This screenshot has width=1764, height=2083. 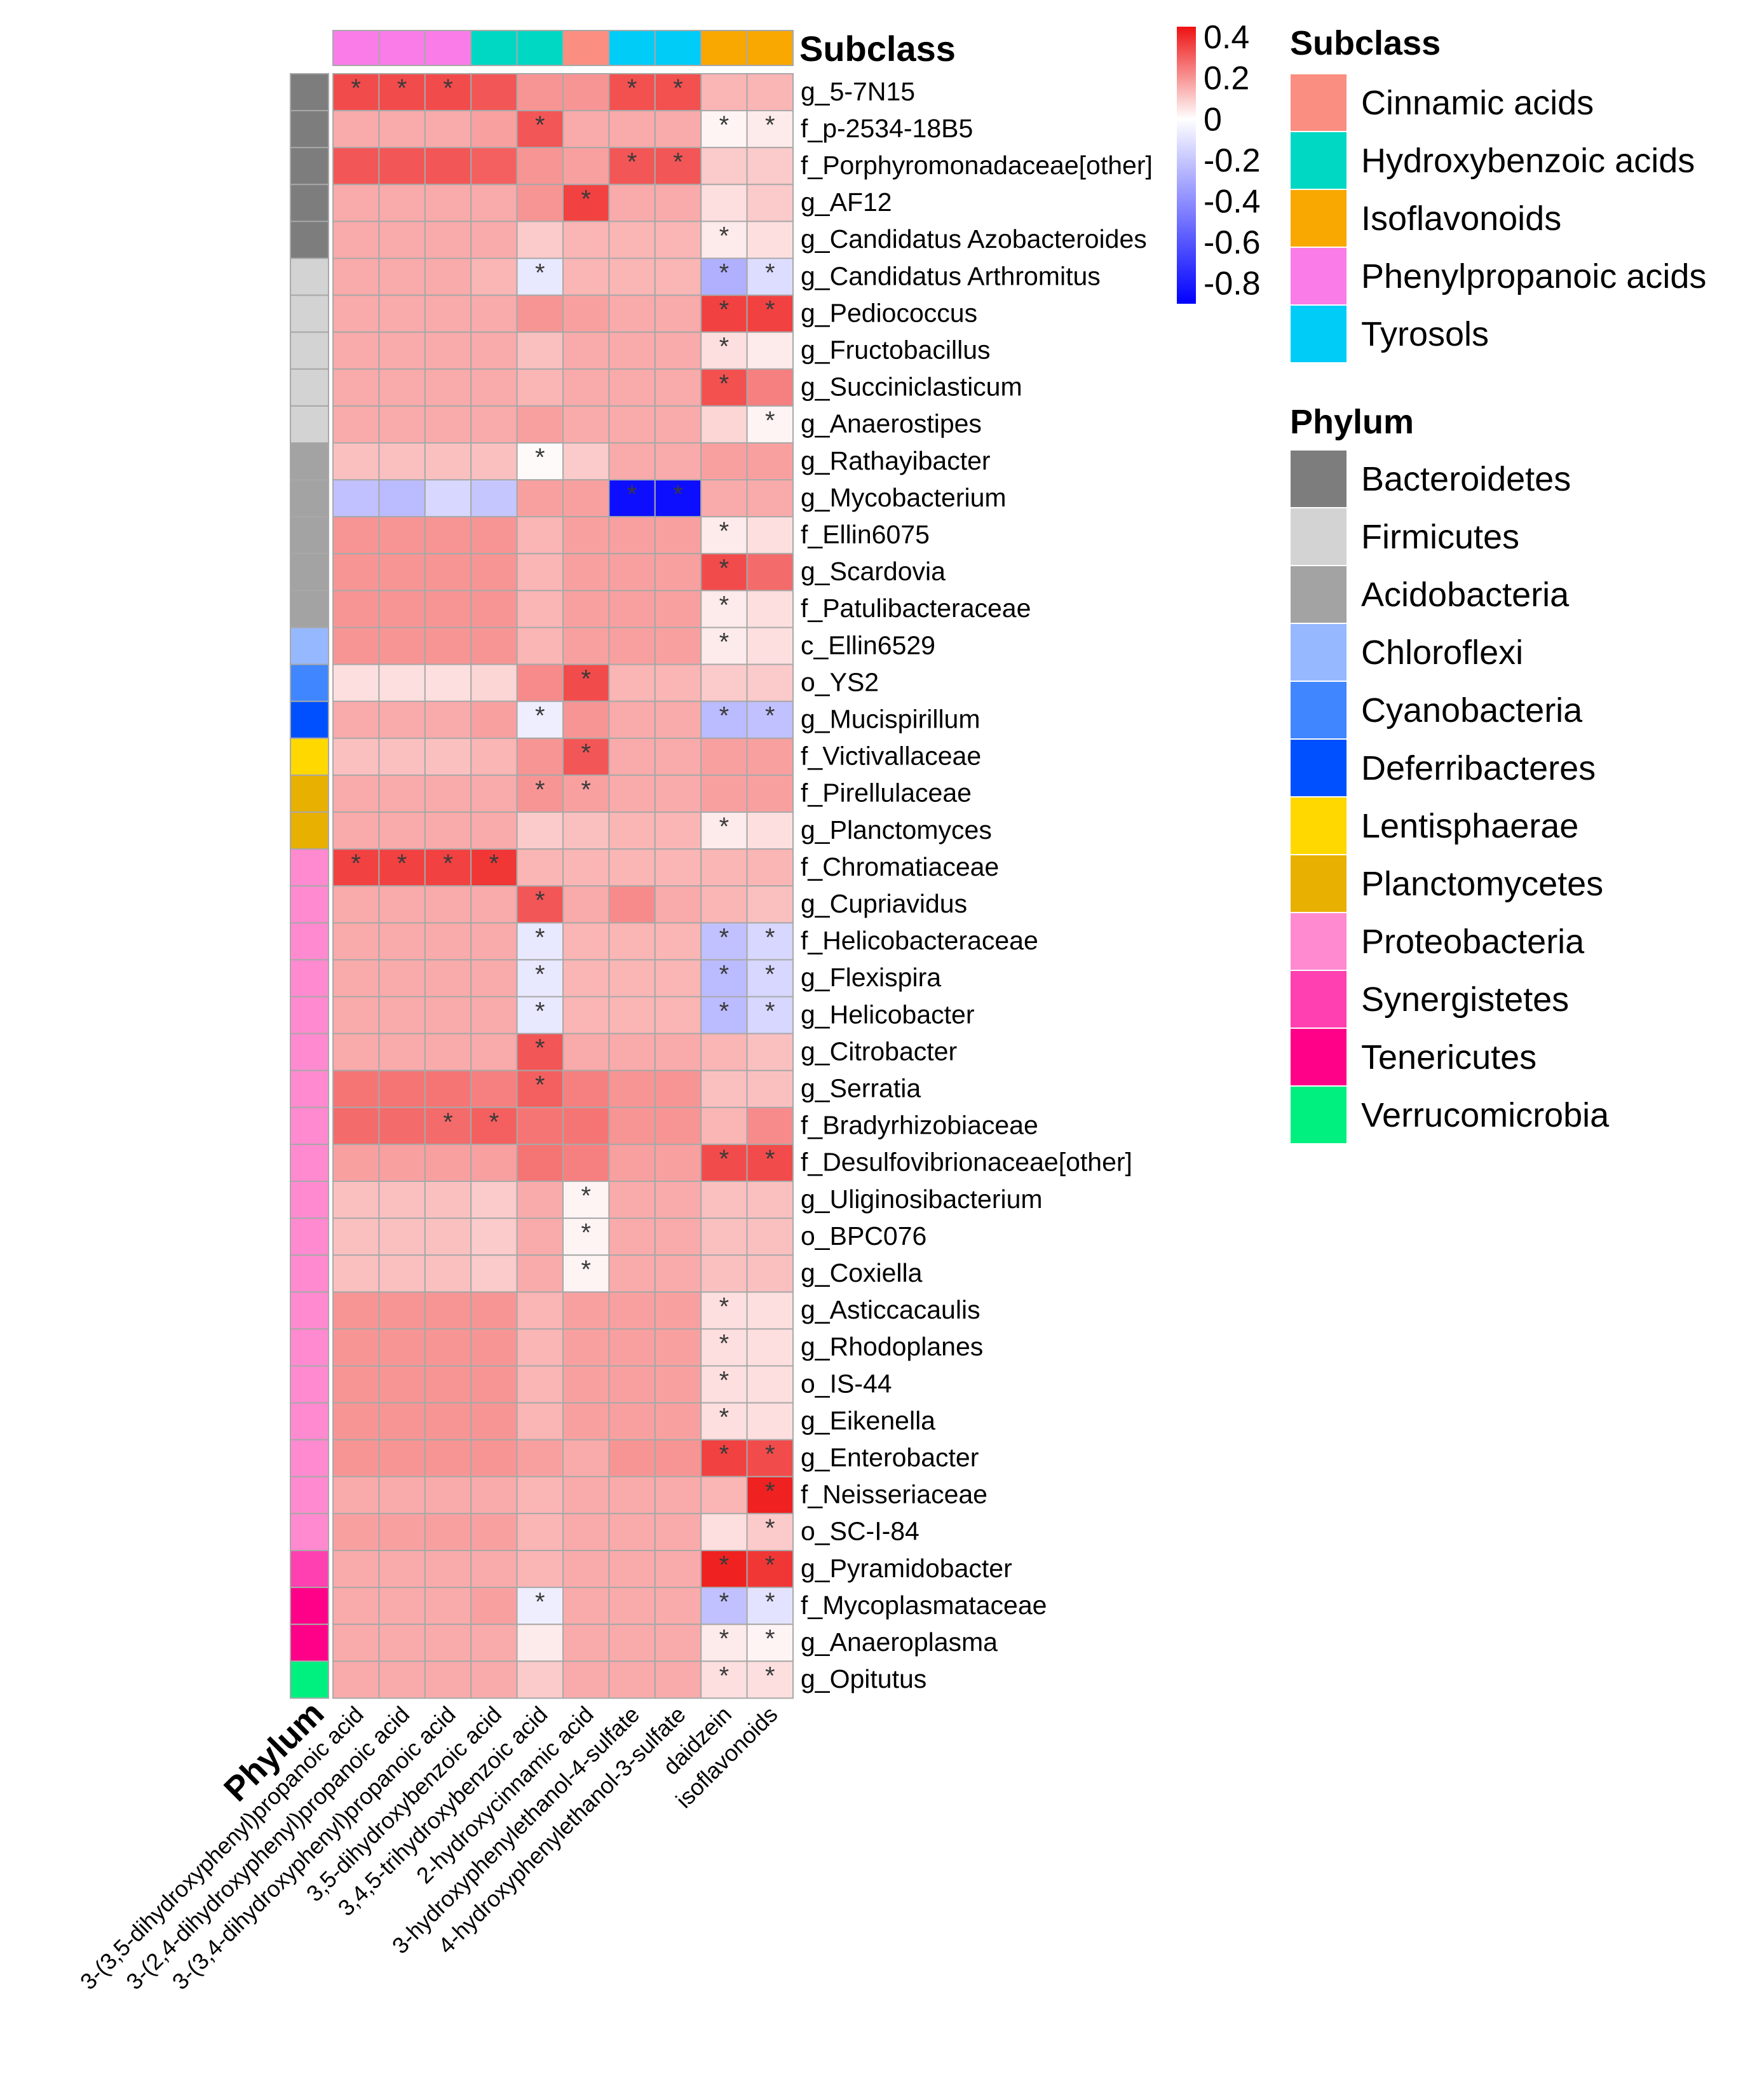 What do you see at coordinates (896, 830) in the screenshot?
I see `row-label: g_Planctomyces` at bounding box center [896, 830].